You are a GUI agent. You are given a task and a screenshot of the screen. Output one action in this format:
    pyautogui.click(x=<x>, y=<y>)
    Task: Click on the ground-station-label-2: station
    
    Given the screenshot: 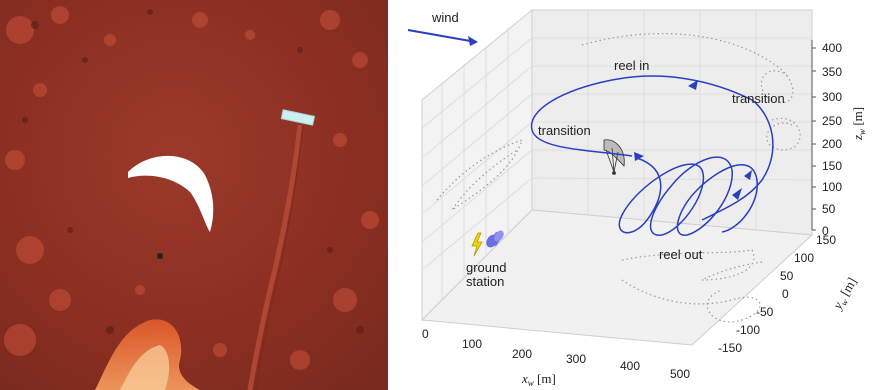 What is the action you would take?
    pyautogui.click(x=485, y=281)
    